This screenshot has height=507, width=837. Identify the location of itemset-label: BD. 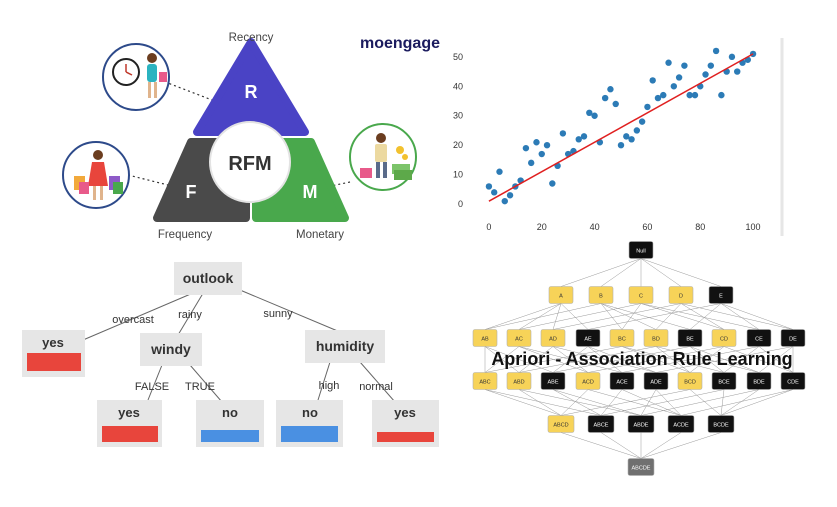
(656, 340).